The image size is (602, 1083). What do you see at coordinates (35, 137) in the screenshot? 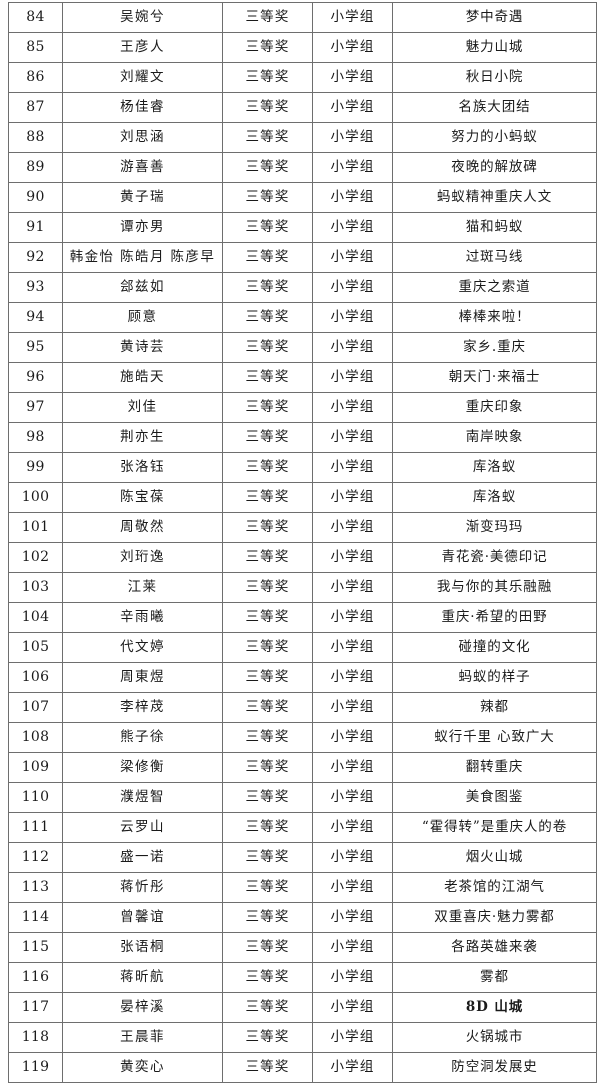
I see `cell-index: 88` at bounding box center [35, 137].